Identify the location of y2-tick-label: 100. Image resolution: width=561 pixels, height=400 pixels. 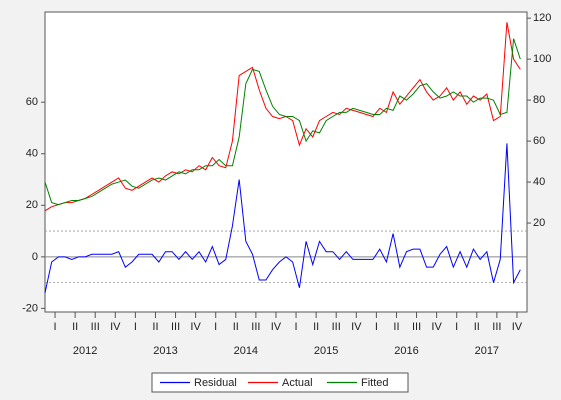
(542, 59).